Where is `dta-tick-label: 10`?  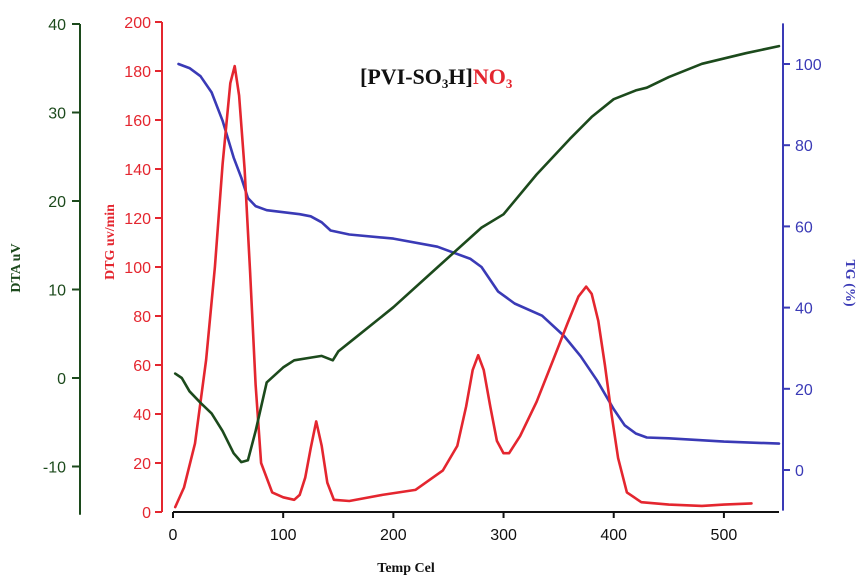
dta-tick-label: 10 is located at coordinates (57, 291).